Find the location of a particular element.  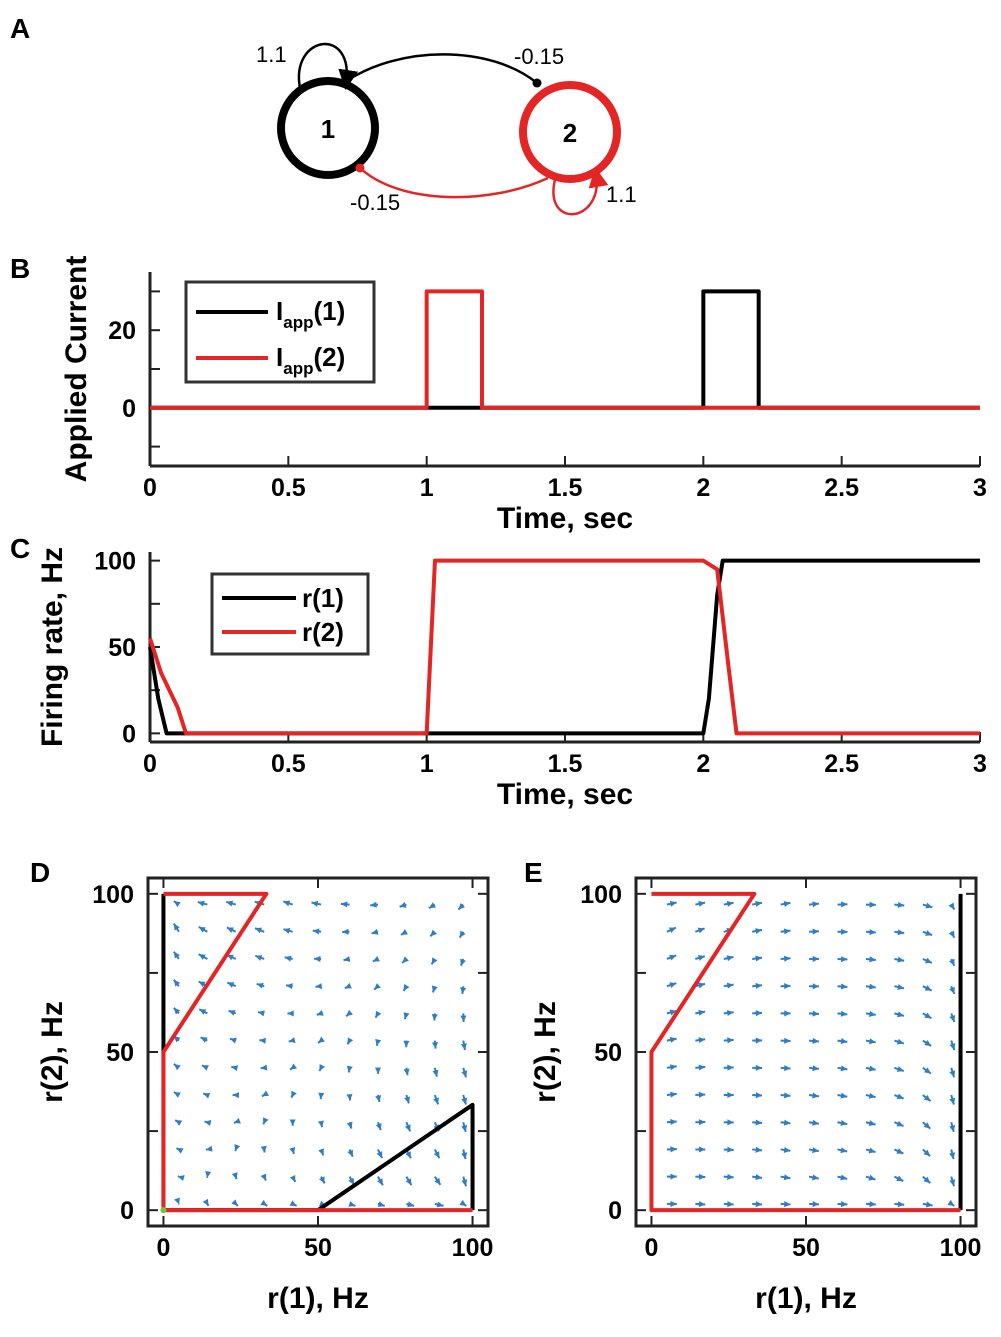

nullcline-r2 is located at coordinates (317, 1052).